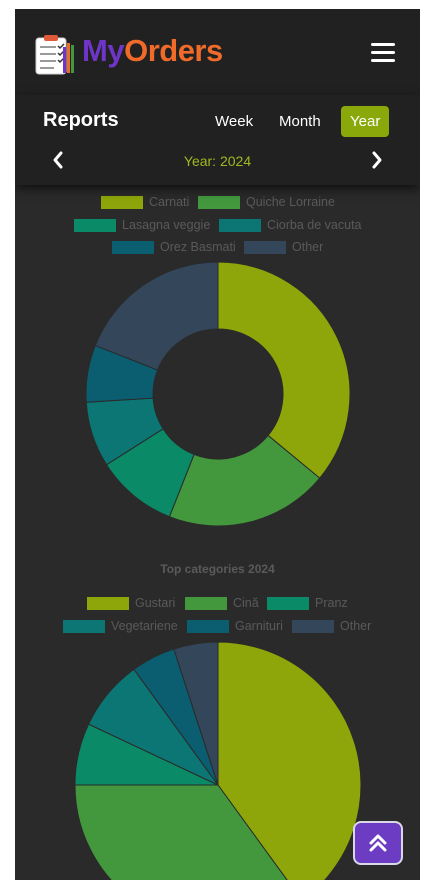 The image size is (436, 890). I want to click on legend-label: Quiche Lorraine, so click(290, 202).